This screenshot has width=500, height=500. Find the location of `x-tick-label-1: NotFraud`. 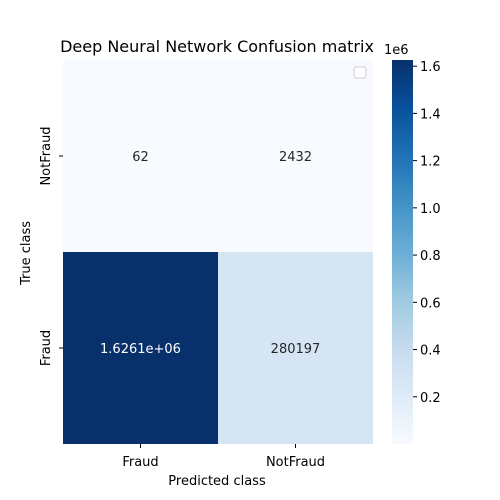

x-tick-label-1: NotFraud is located at coordinates (295, 462).